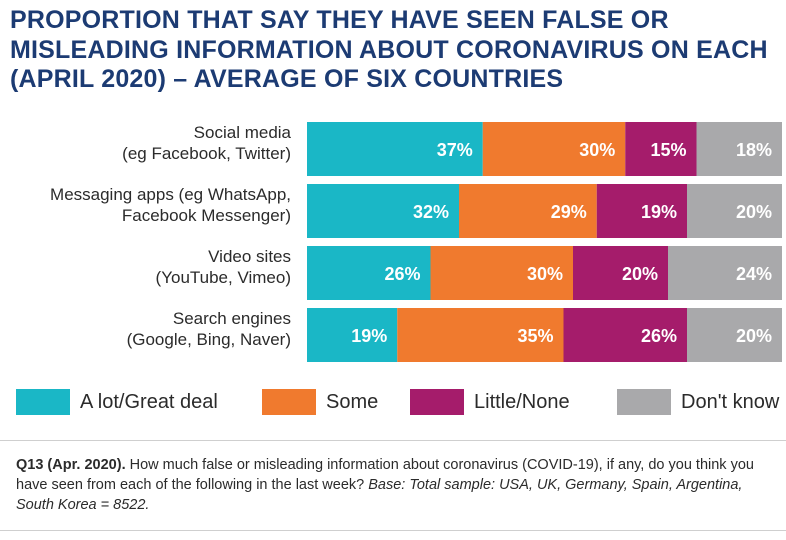 The height and width of the screenshot is (540, 786). I want to click on legend-item: Little/None, so click(490, 402).